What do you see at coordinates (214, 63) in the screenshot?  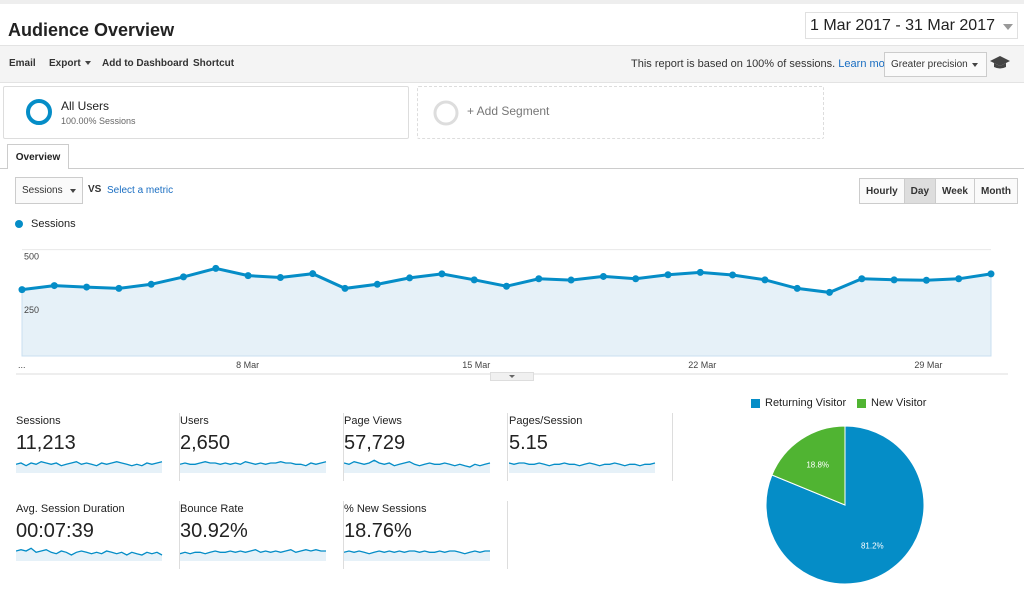 I see `shortcut-button: Shortcut` at bounding box center [214, 63].